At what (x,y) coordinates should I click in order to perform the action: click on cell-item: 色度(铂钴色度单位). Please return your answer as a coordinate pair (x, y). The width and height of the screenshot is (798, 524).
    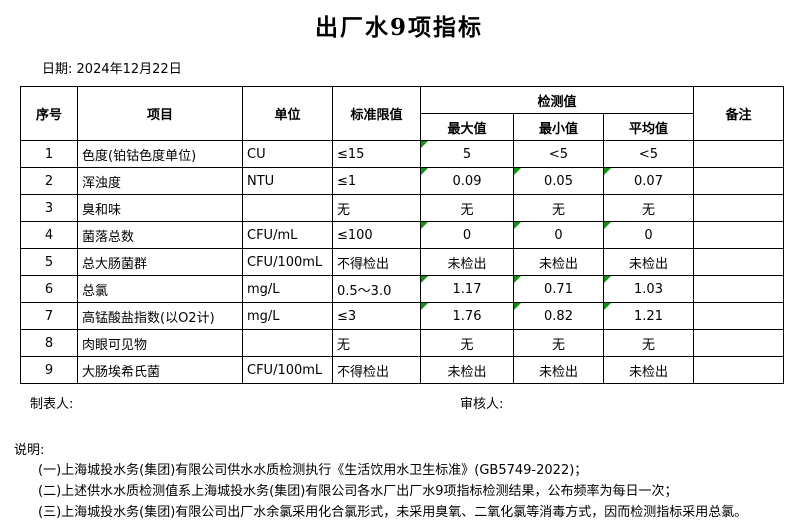
    Looking at the image, I should click on (160, 154).